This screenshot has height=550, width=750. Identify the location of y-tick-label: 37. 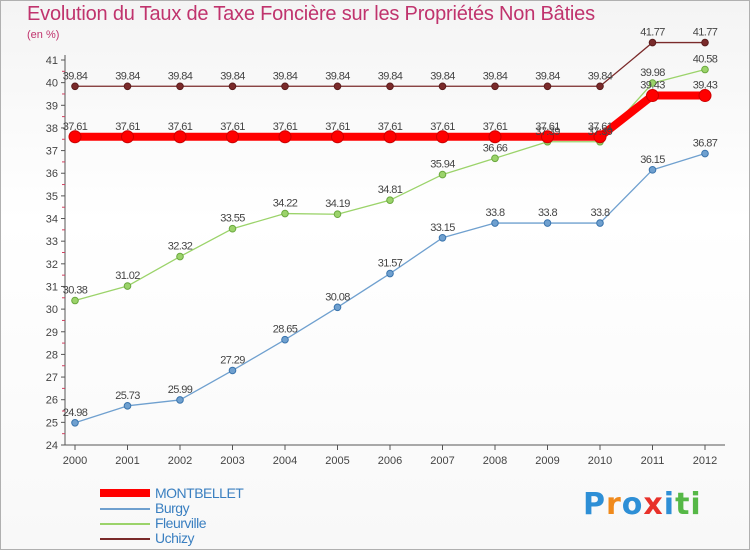
(52, 152).